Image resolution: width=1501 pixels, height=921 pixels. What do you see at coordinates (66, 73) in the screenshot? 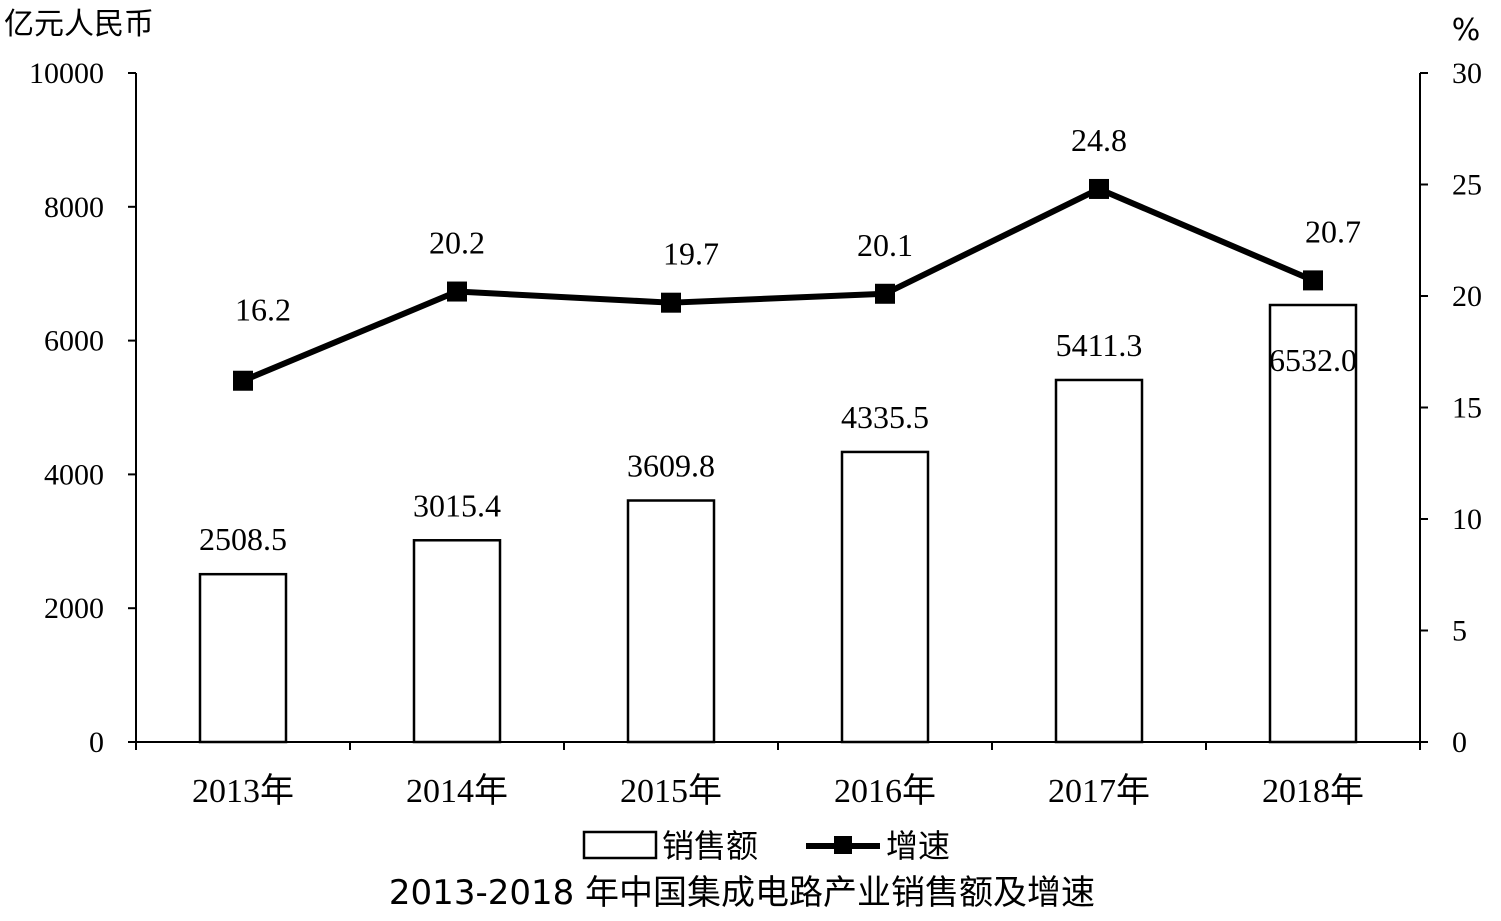
I see `left-tick-label: 10000` at bounding box center [66, 73].